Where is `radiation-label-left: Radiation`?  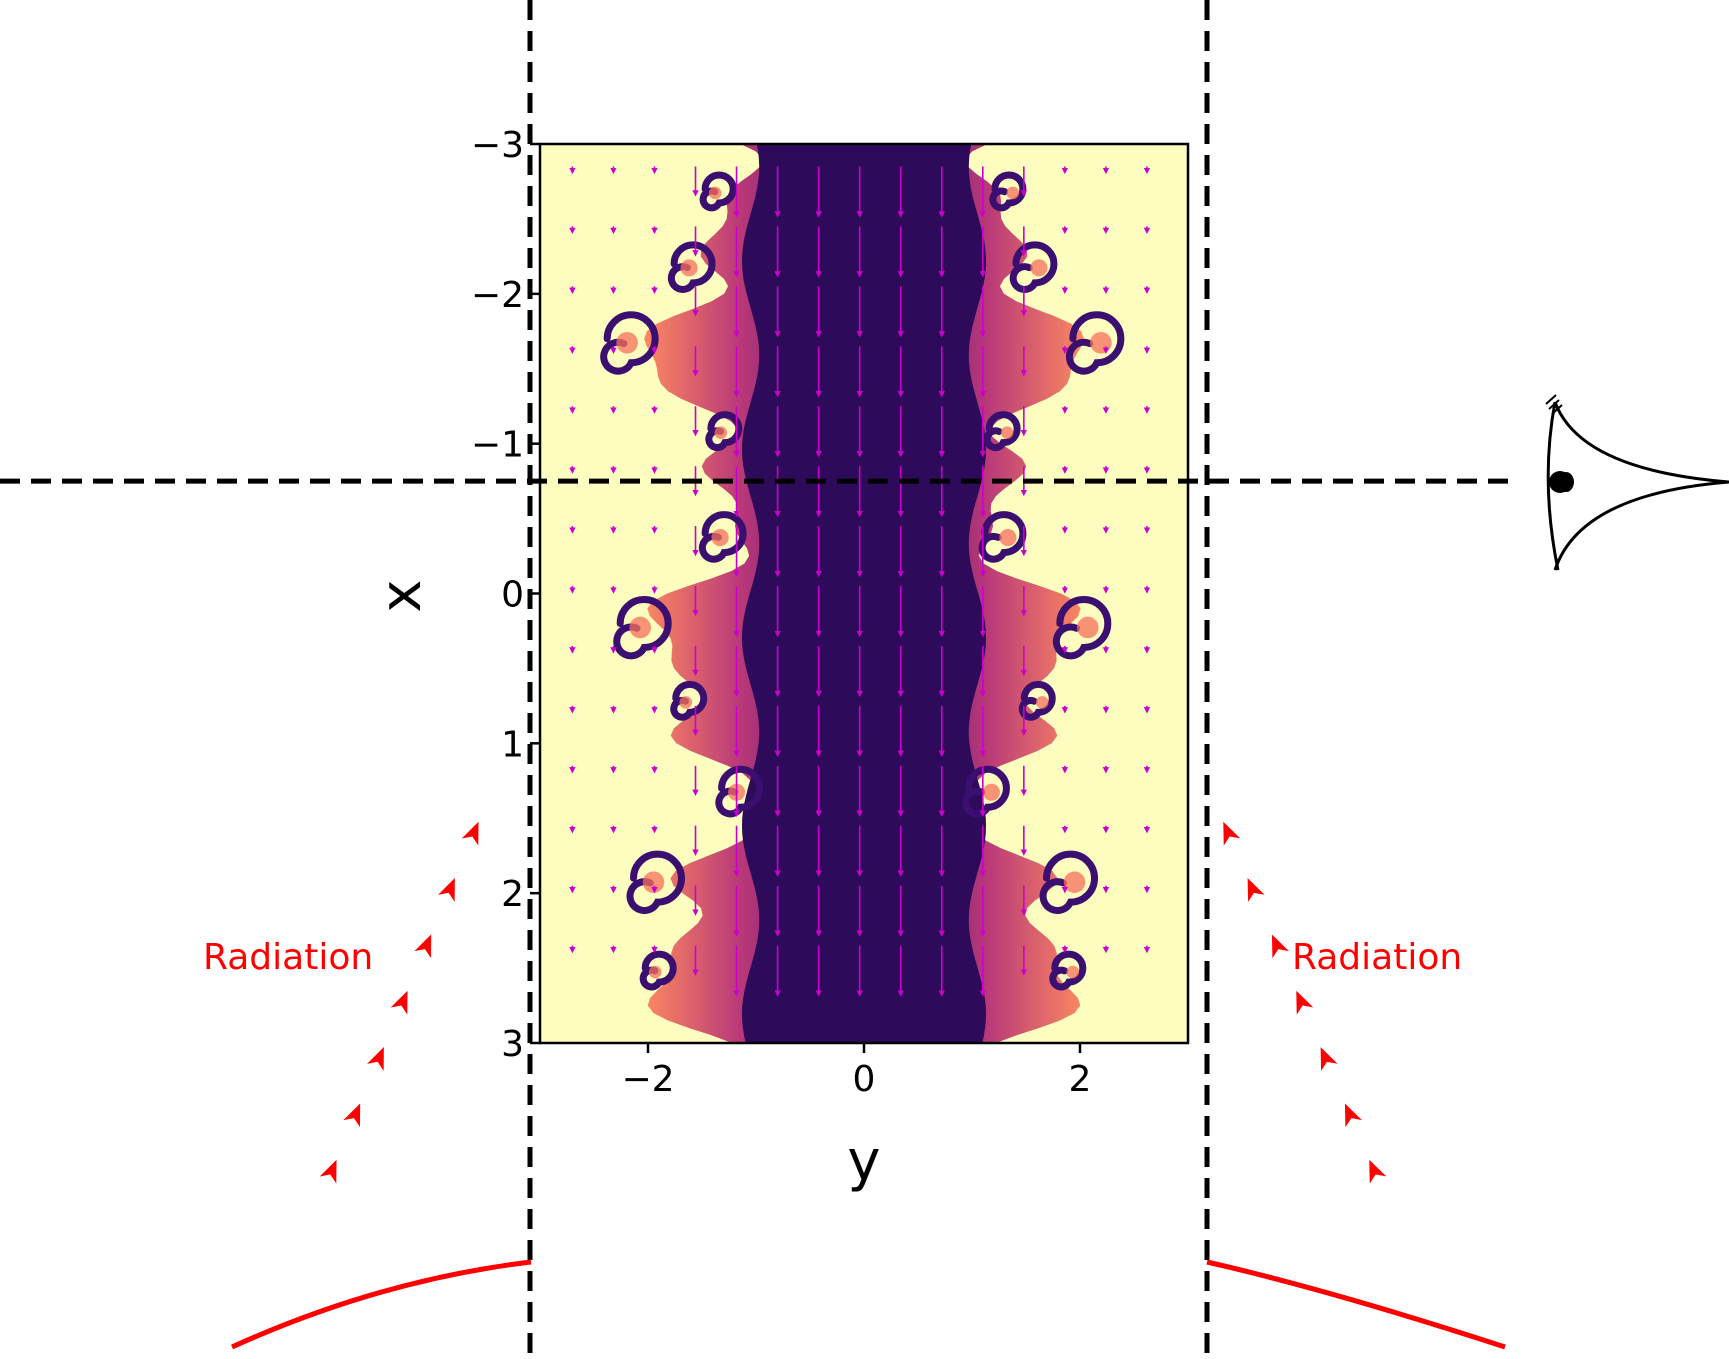 radiation-label-left: Radiation is located at coordinates (288, 957).